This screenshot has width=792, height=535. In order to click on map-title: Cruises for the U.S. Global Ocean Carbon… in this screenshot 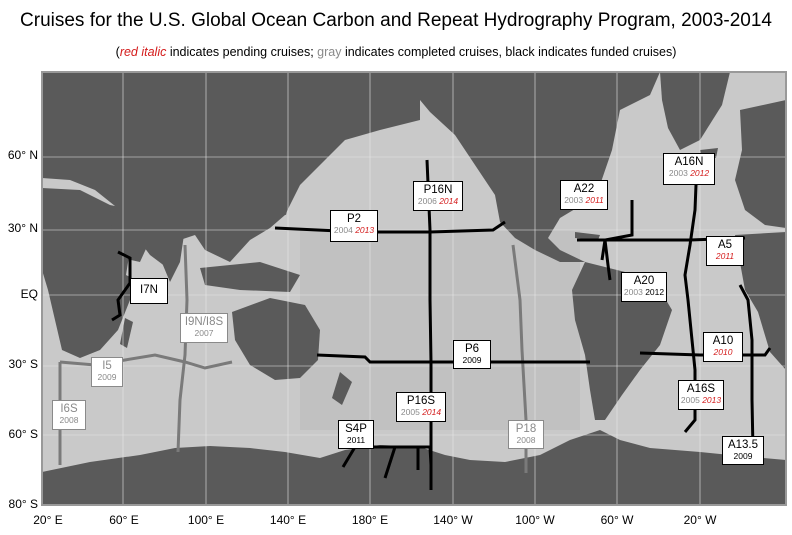, I will do `click(396, 20)`.